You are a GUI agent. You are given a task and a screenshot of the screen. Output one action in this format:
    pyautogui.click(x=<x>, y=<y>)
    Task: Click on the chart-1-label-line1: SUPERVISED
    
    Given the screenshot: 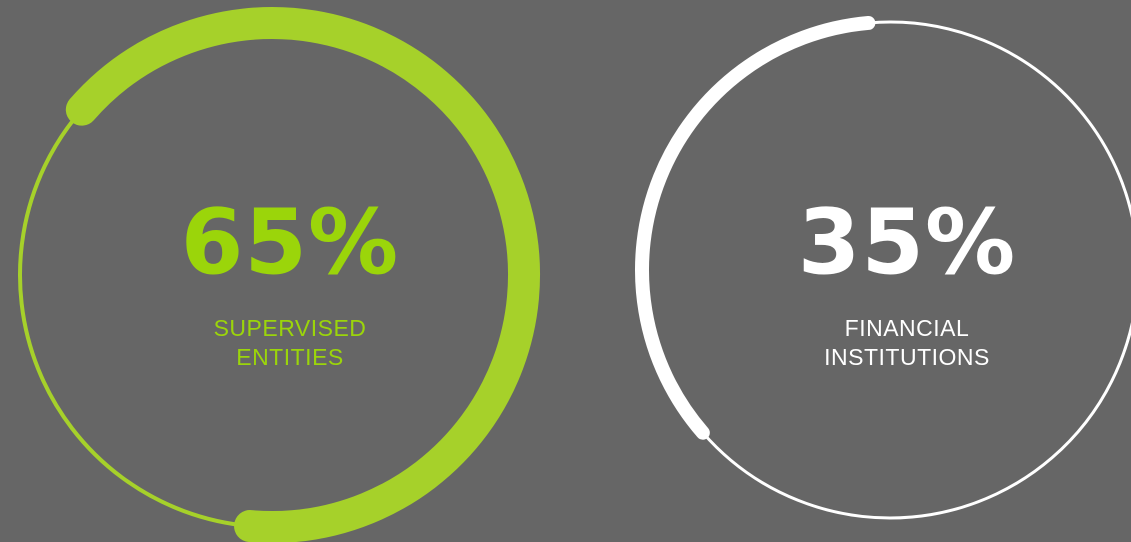 What is the action you would take?
    pyautogui.click(x=290, y=328)
    